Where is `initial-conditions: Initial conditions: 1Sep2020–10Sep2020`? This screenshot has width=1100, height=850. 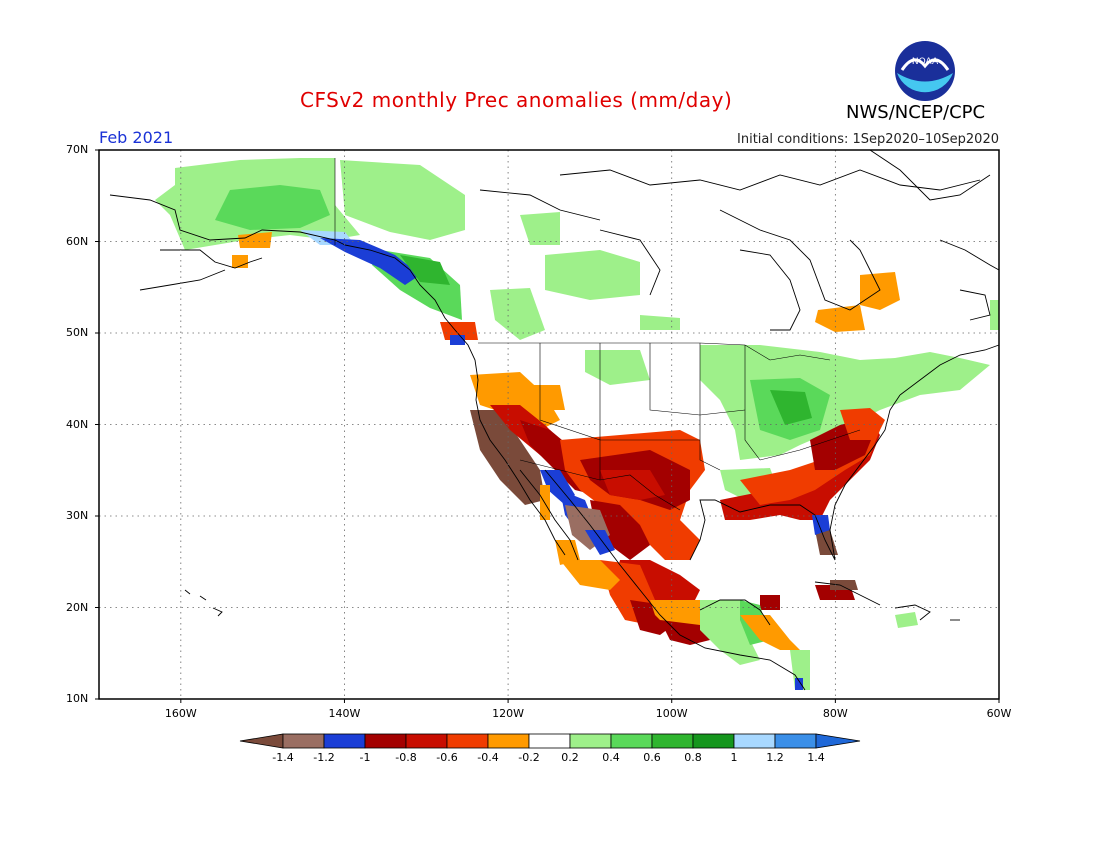
initial-conditions: Initial conditions: 1Sep2020–10Sep2020 is located at coordinates (868, 139).